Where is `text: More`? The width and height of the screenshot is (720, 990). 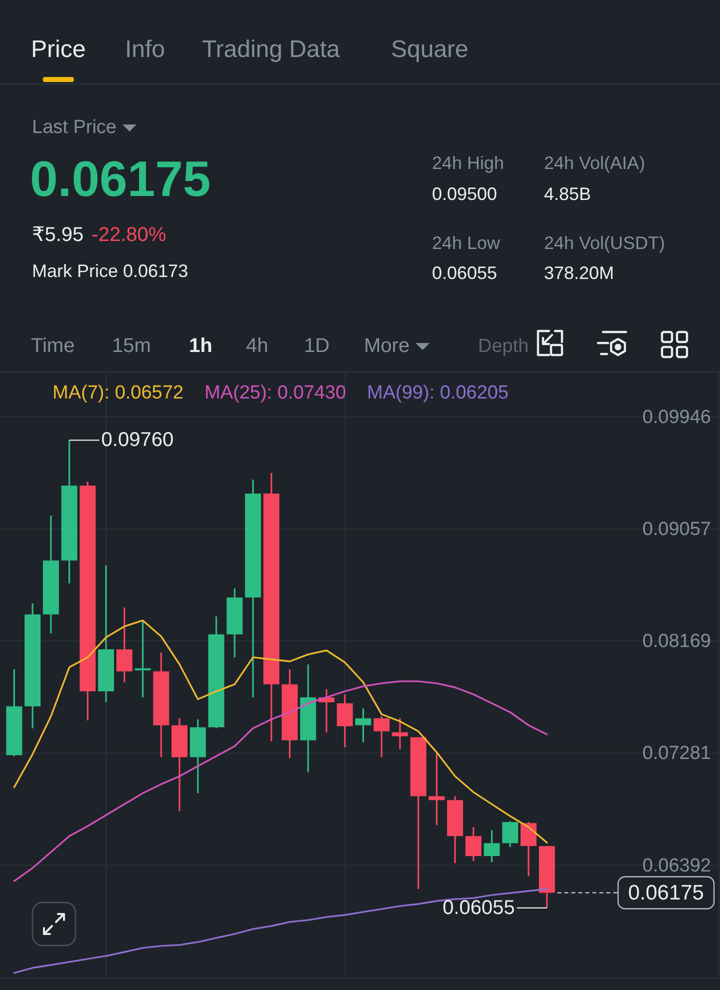 text: More is located at coordinates (387, 346).